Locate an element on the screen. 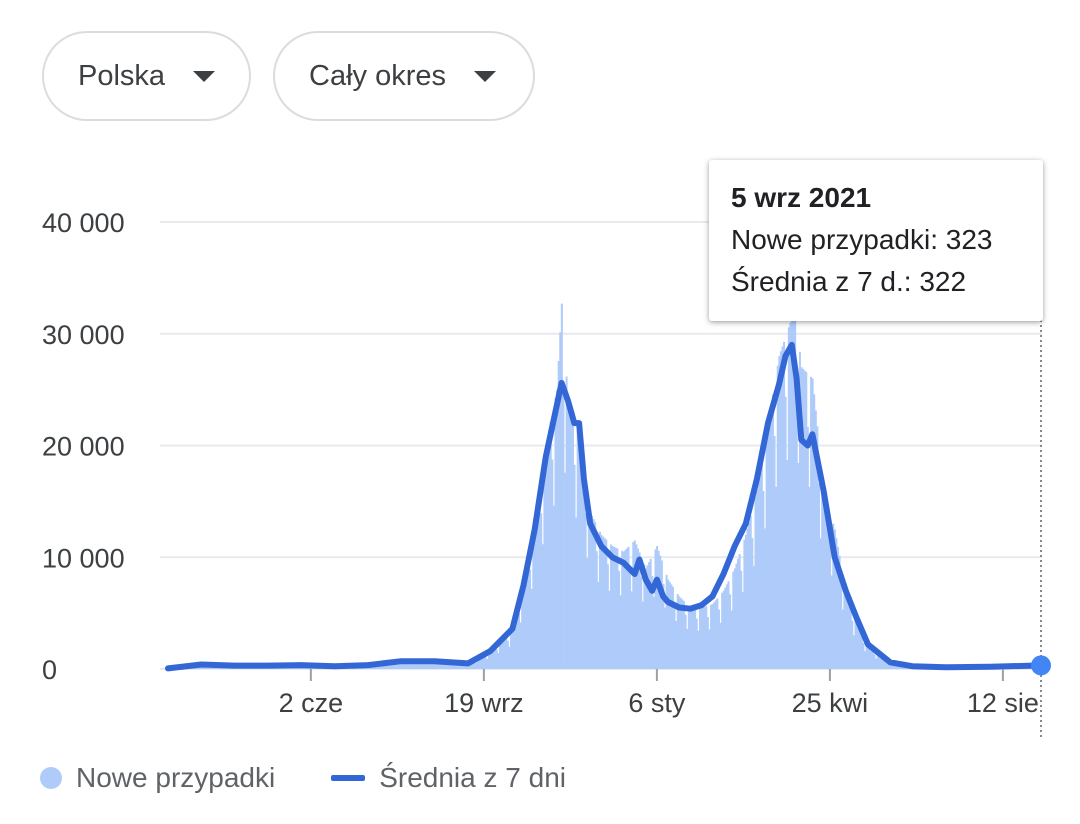 This screenshot has height=824, width=1080. period-dropdown: Cały okres is located at coordinates (404, 76).